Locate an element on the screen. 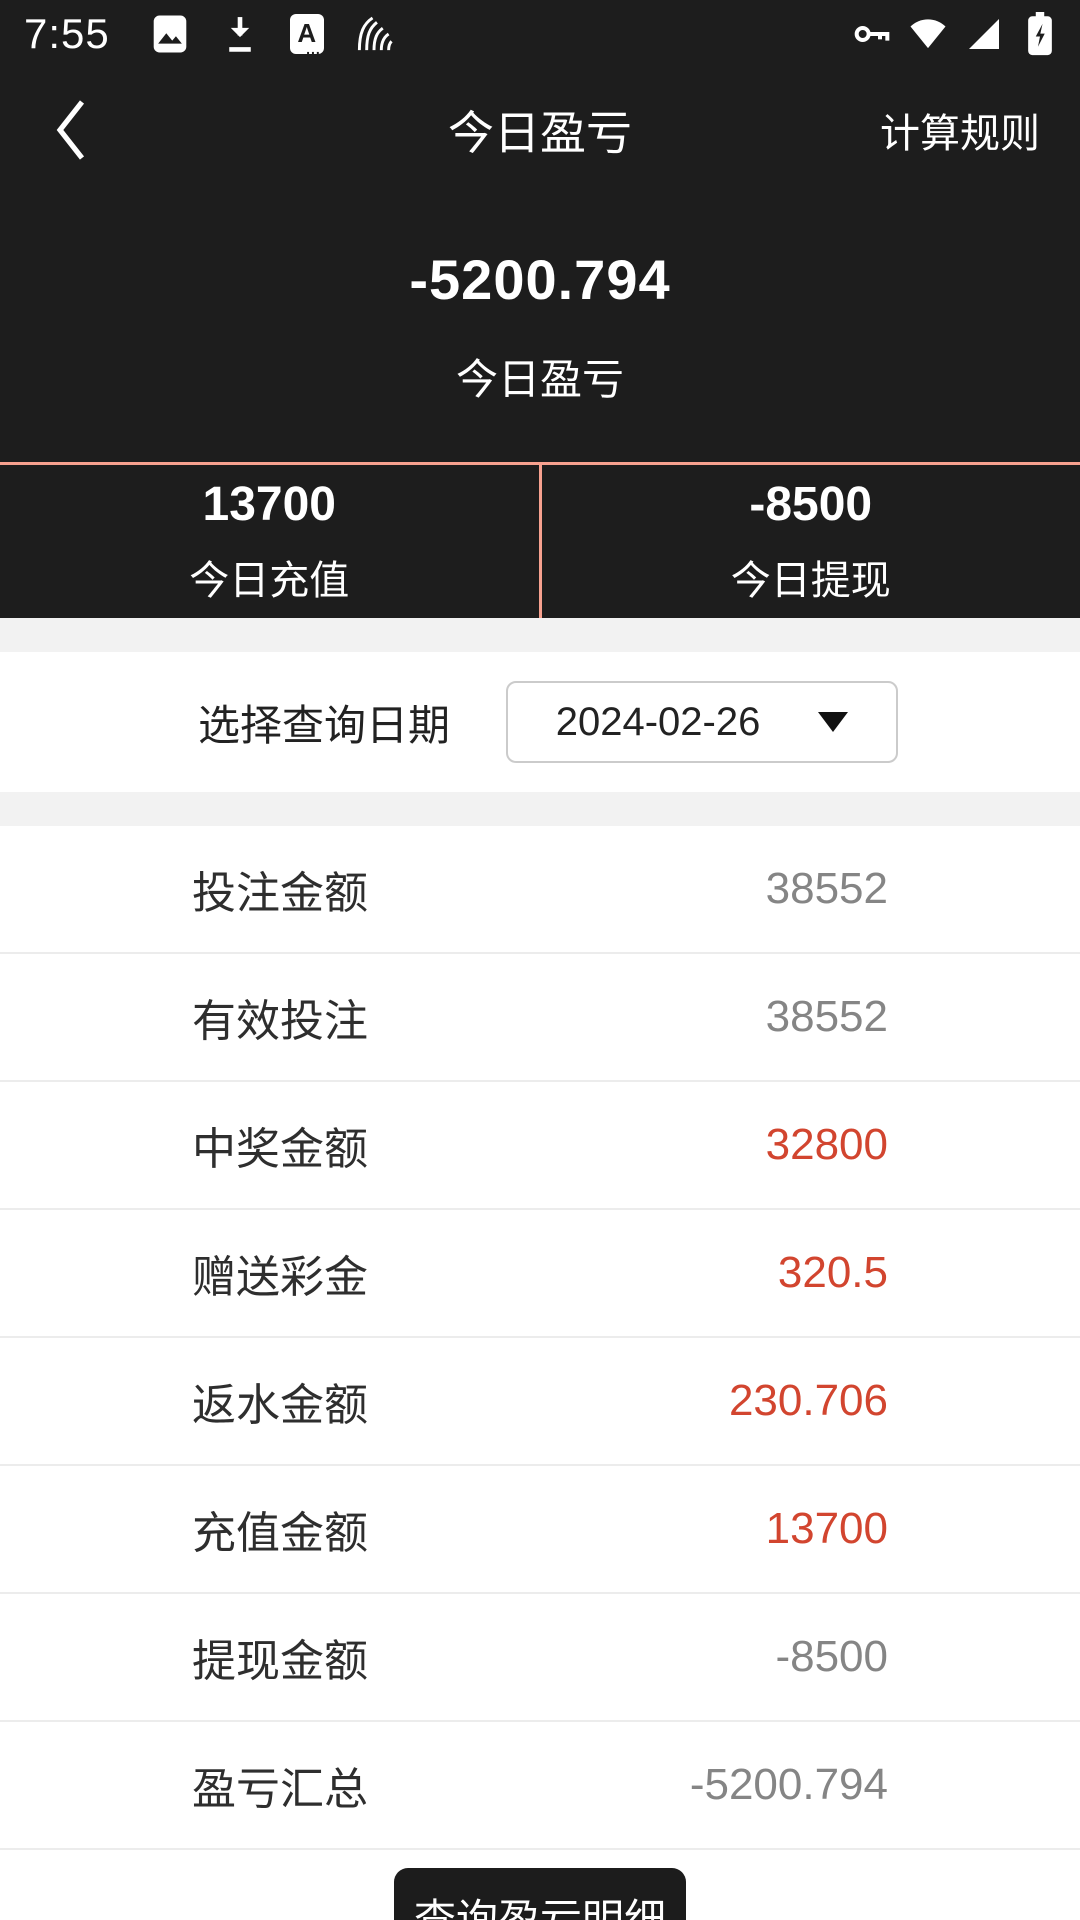  today-profit-amount: -5200.794 is located at coordinates (540, 279).